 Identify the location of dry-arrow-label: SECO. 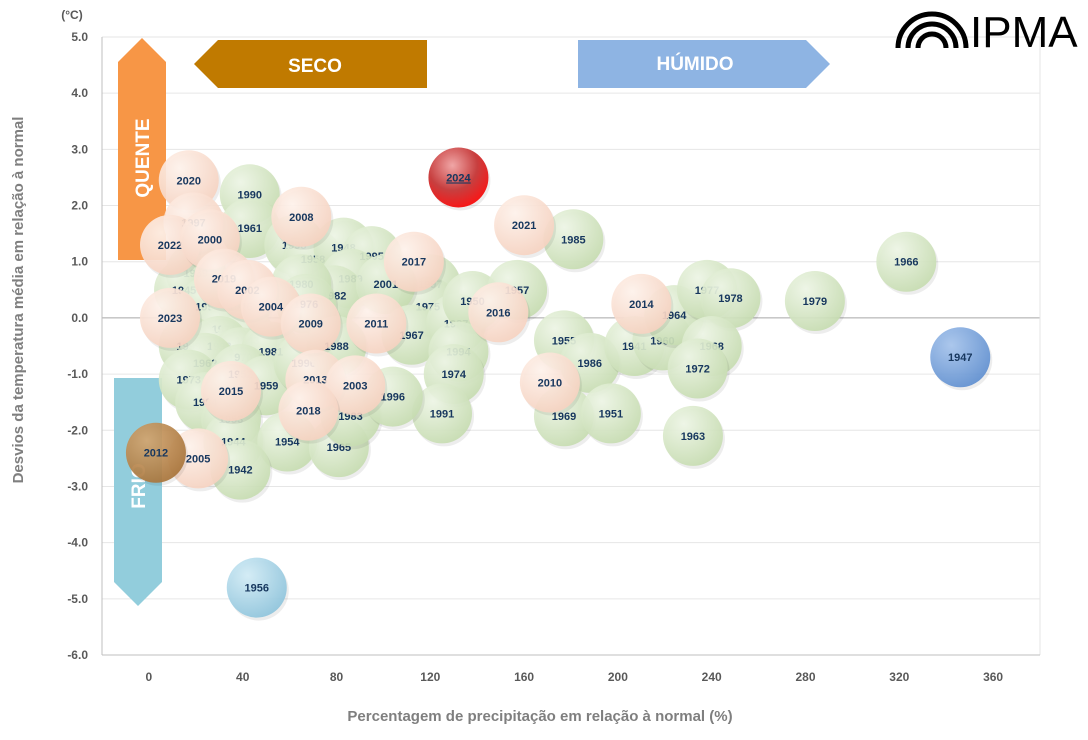
(315, 66).